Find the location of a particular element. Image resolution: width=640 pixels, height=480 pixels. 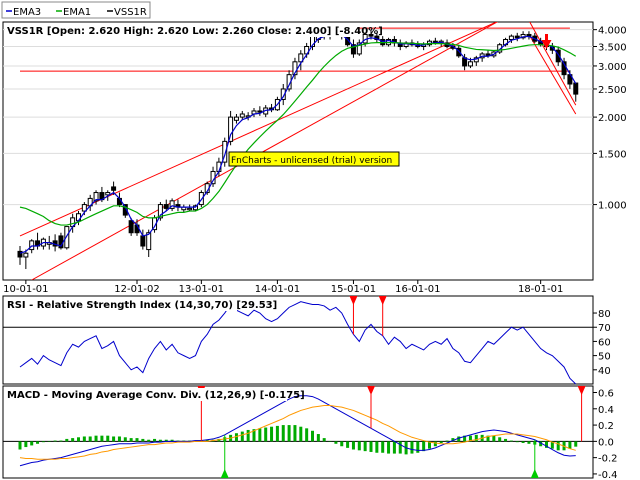

rsi-signal-arrow is located at coordinates (382, 300).